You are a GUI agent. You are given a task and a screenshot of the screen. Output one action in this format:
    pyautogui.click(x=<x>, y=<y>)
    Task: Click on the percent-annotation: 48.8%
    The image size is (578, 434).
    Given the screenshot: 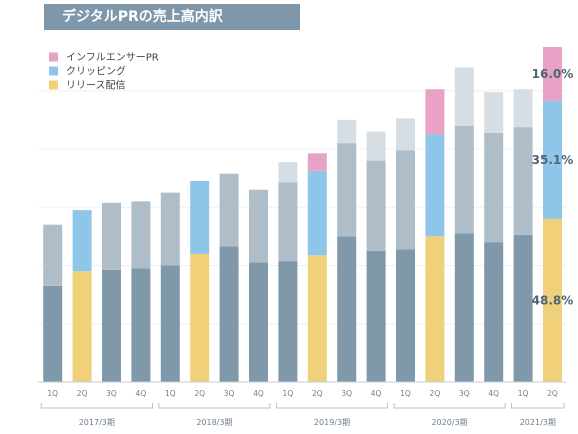 What is the action you would take?
    pyautogui.click(x=553, y=300)
    